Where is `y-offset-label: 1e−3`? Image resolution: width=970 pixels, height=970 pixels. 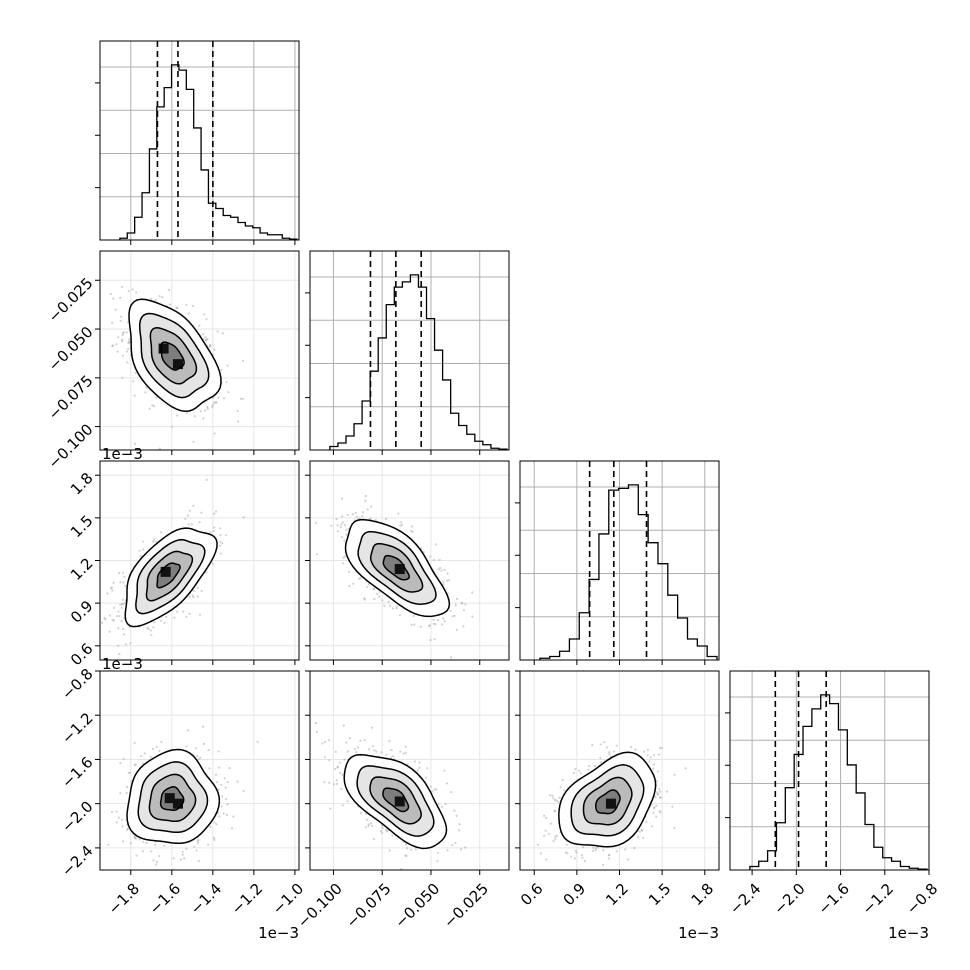 y-offset-label: 1e−3 is located at coordinates (122, 454).